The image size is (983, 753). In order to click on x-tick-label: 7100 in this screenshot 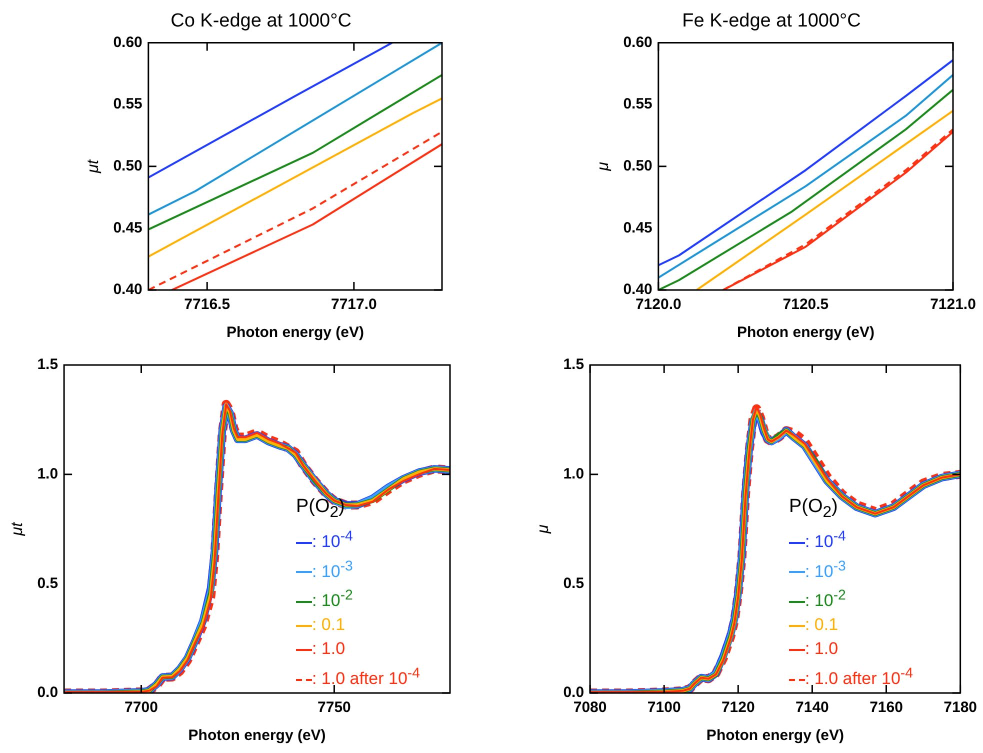, I will do `click(664, 707)`.